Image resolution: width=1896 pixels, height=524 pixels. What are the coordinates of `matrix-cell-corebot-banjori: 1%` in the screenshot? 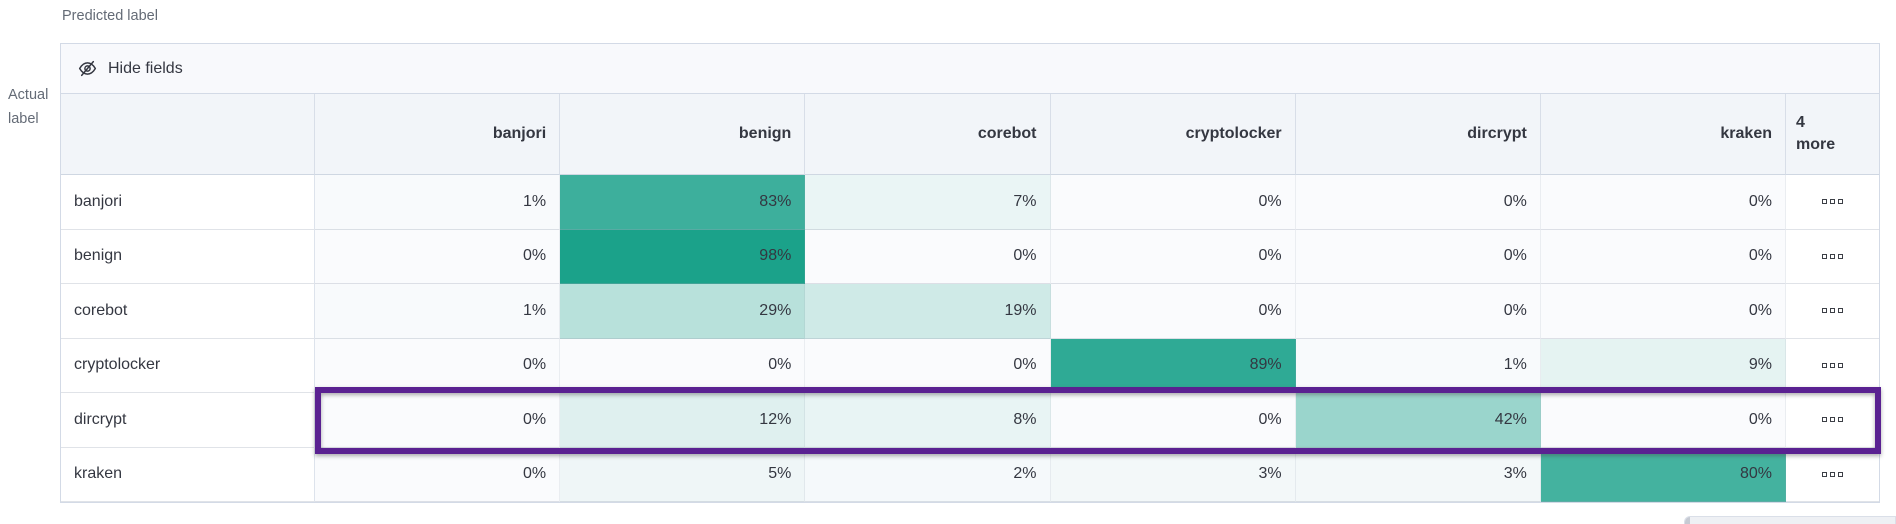 It's located at (438, 311).